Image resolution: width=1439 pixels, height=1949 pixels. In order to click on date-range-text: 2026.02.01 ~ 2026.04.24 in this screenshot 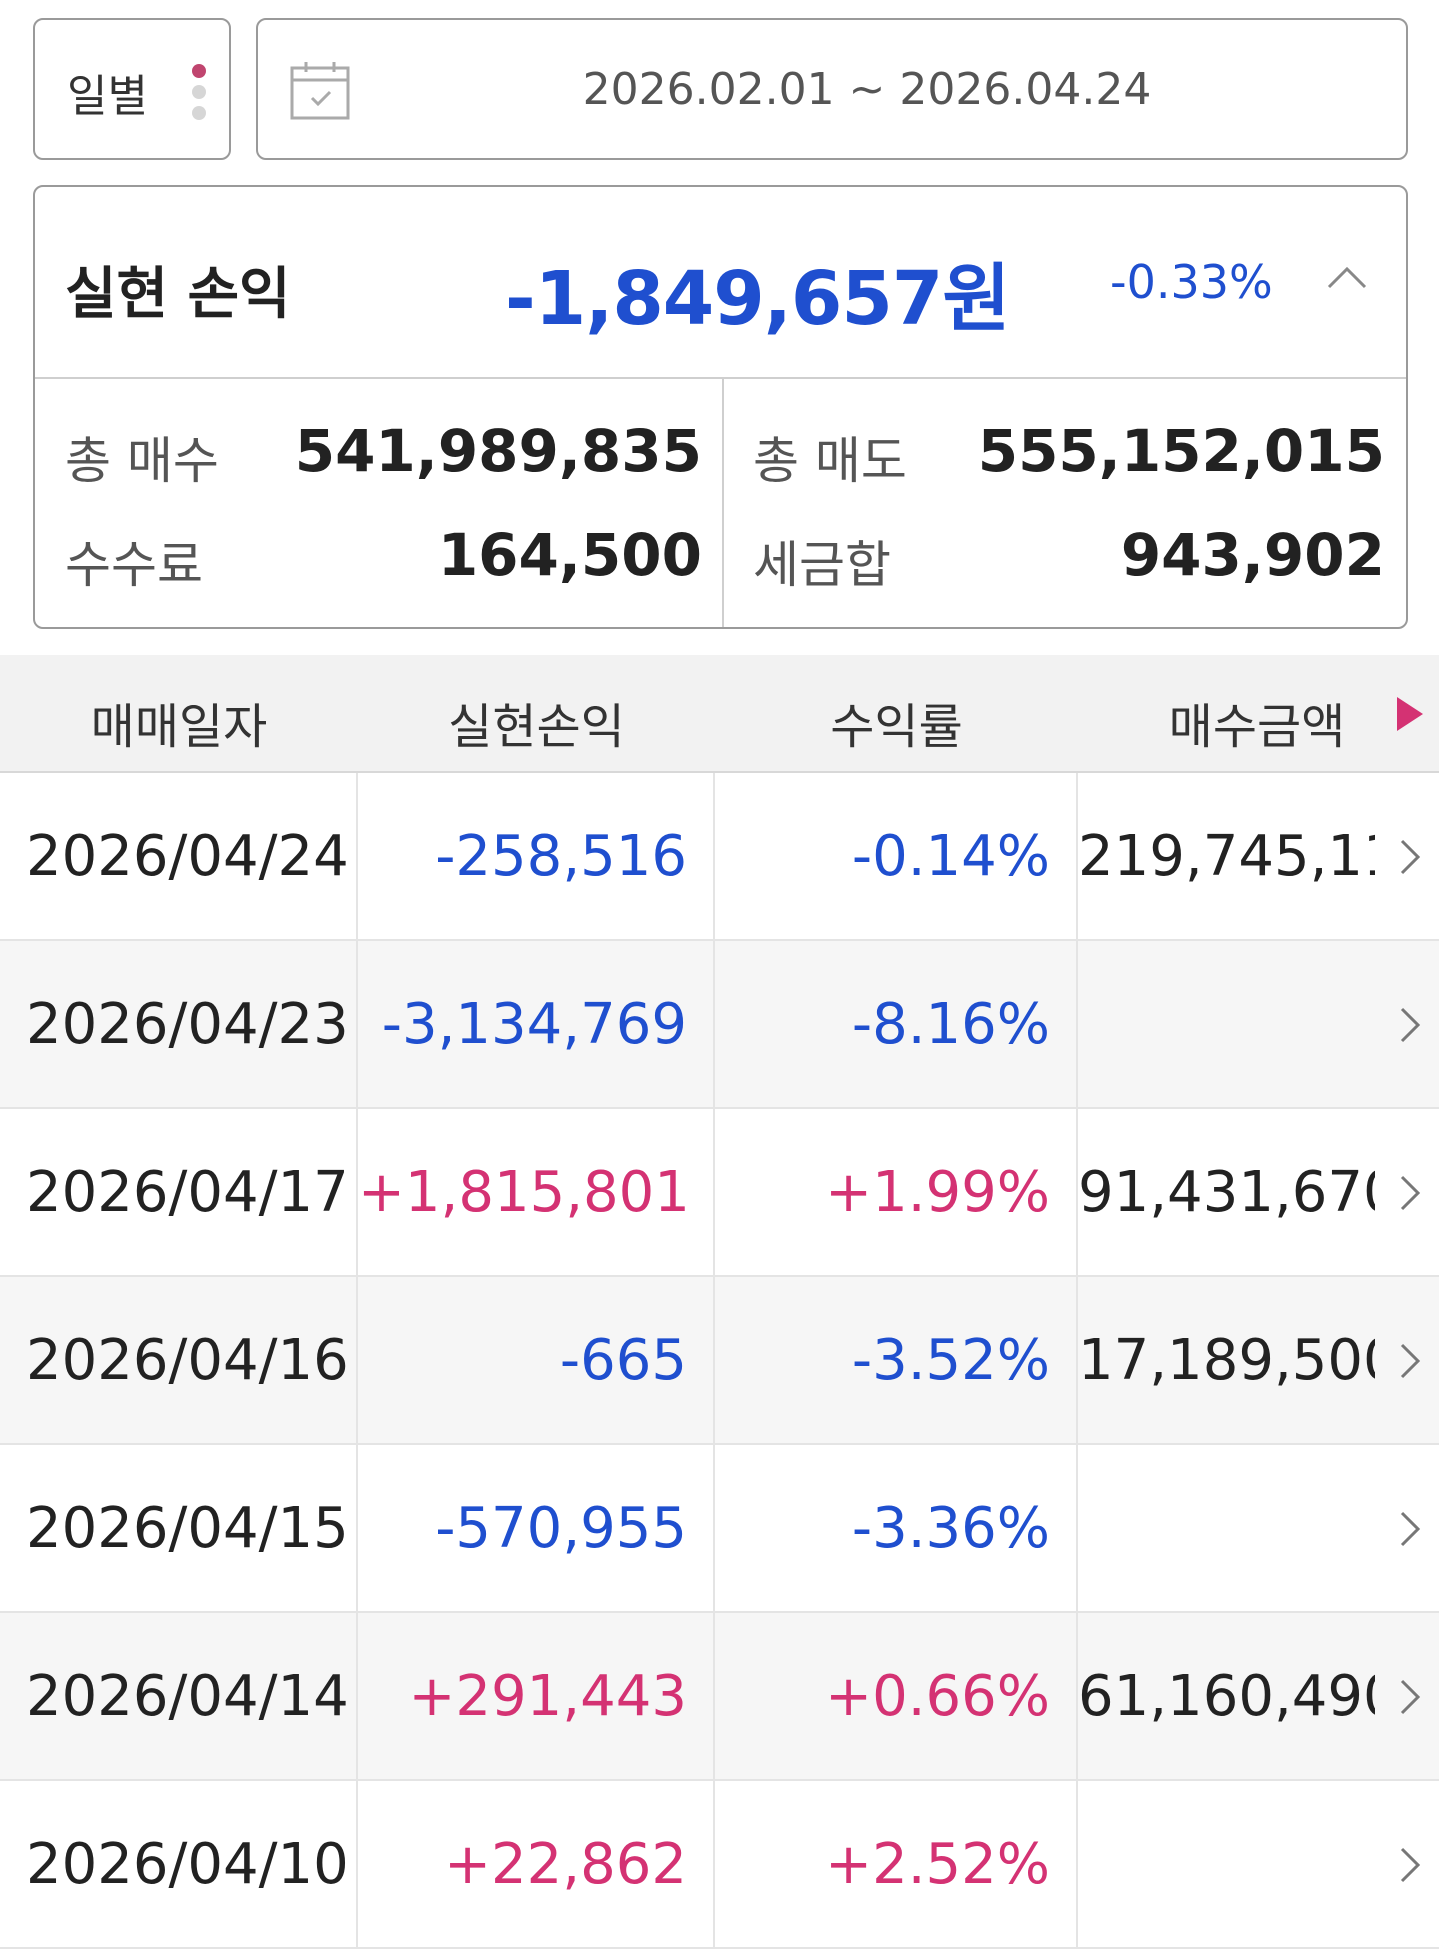, I will do `click(867, 89)`.